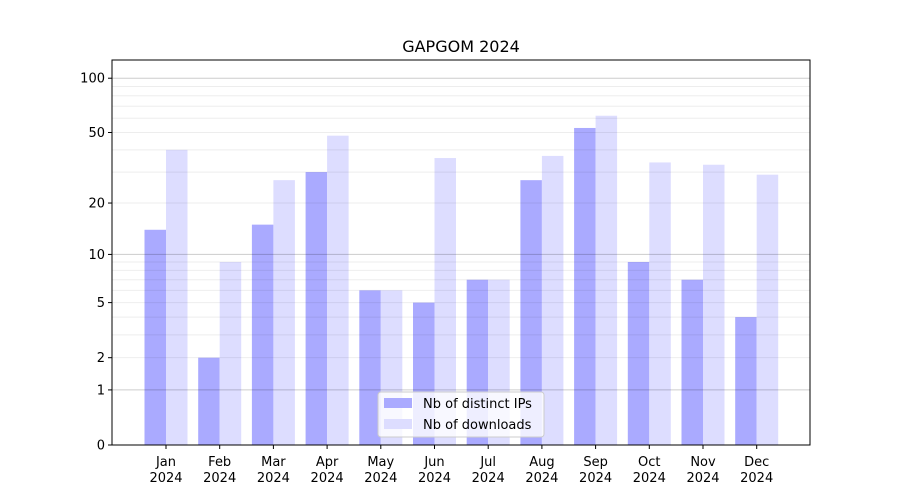  What do you see at coordinates (488, 470) in the screenshot?
I see `x-tick-label: Jul 2024` at bounding box center [488, 470].